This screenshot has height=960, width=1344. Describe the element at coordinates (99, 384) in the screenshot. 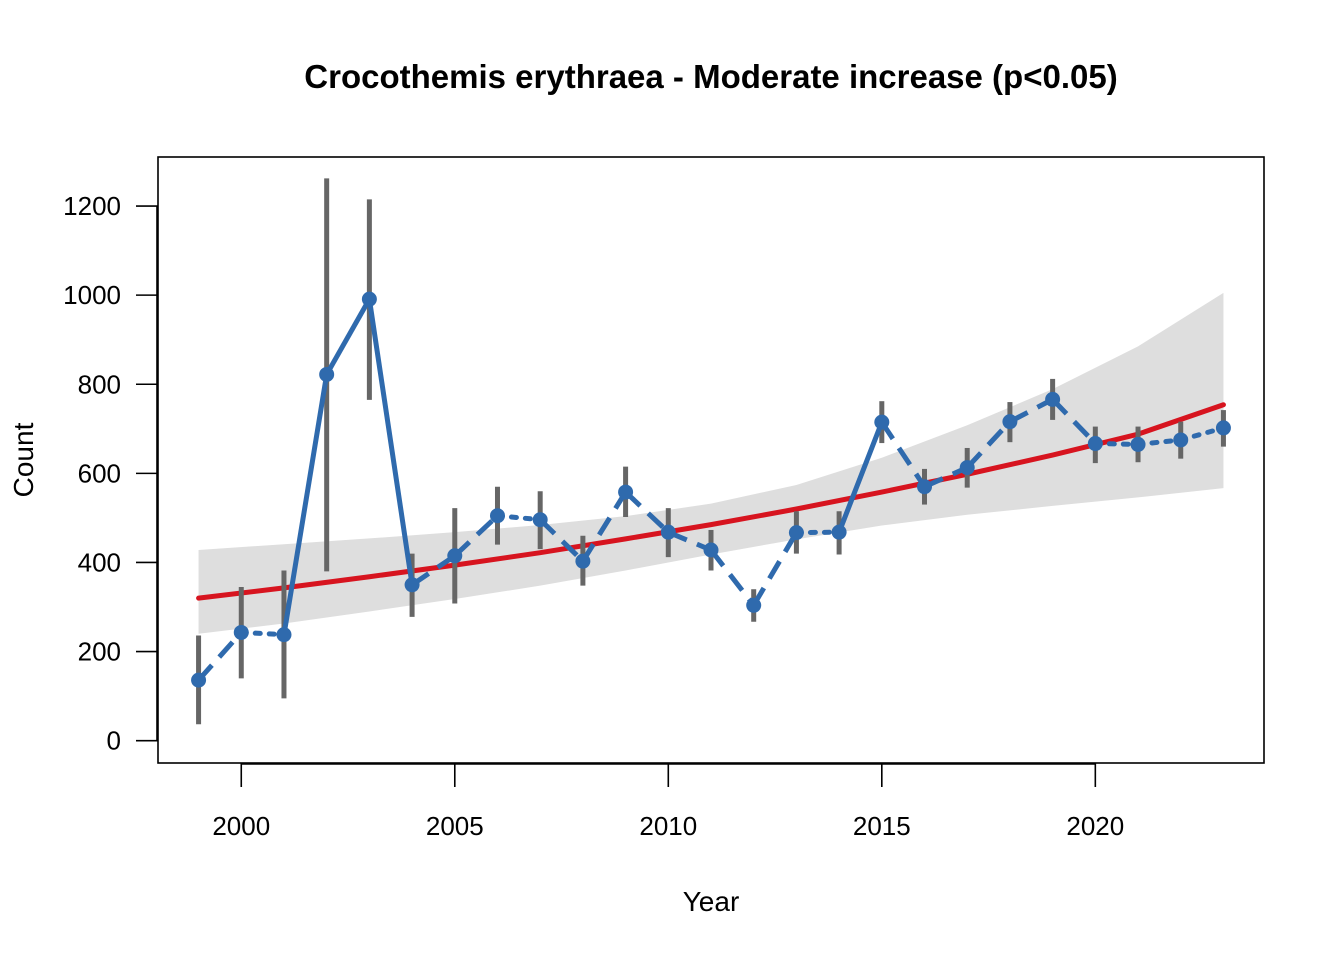

I see `y-tick-label: 800` at that location.